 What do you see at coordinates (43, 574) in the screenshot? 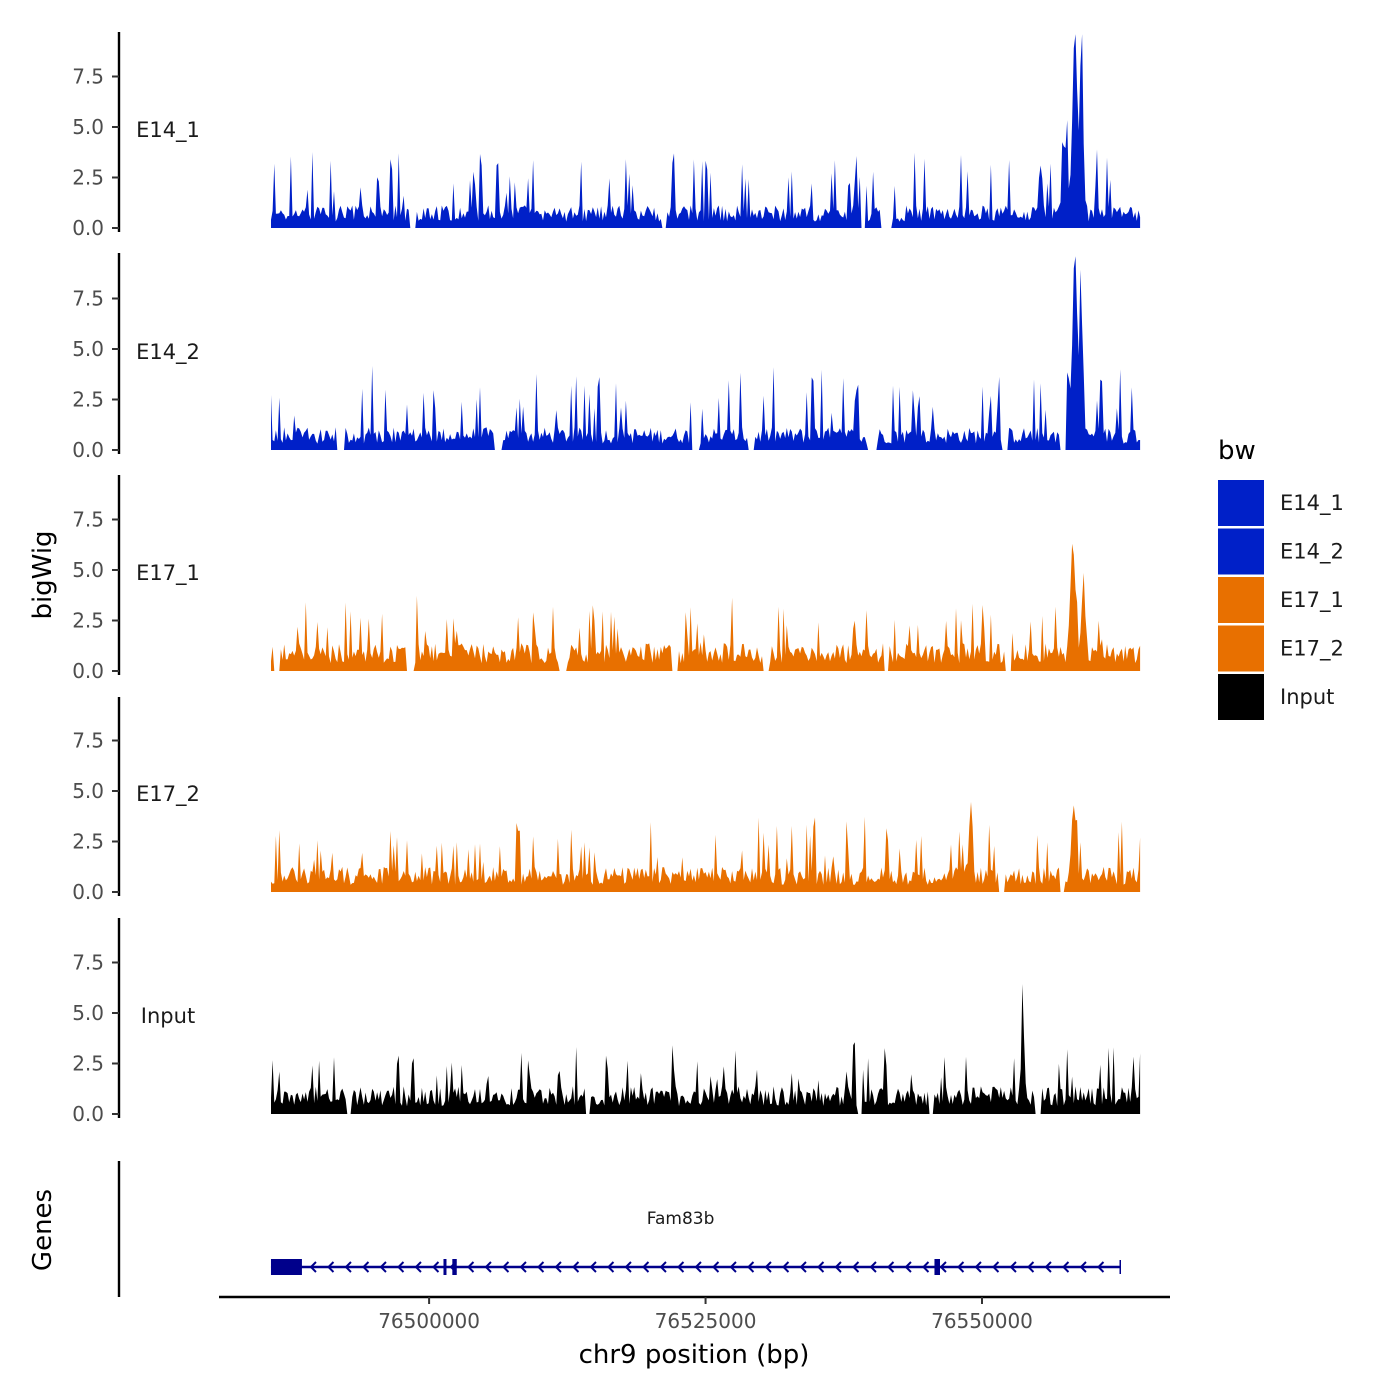
I see `y-axis-title: bigWig` at bounding box center [43, 574].